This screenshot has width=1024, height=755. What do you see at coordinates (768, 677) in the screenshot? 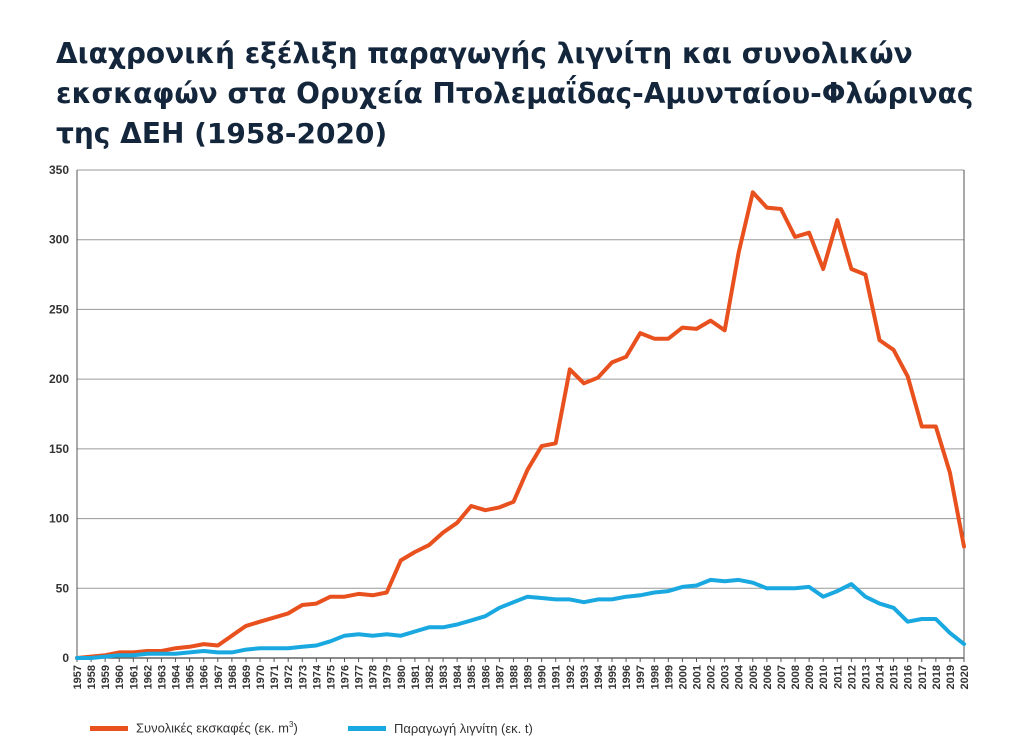
I see `x-tick-label: 2006` at bounding box center [768, 677].